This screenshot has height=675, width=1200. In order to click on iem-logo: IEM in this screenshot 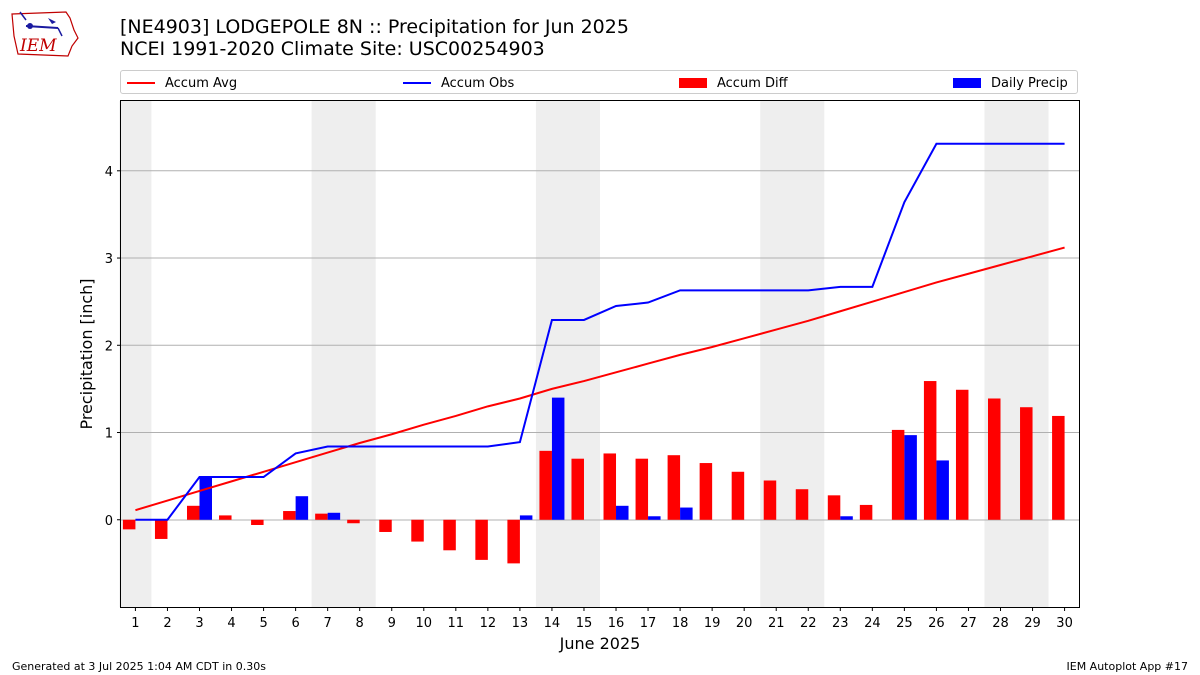, I will do `click(44, 33)`.